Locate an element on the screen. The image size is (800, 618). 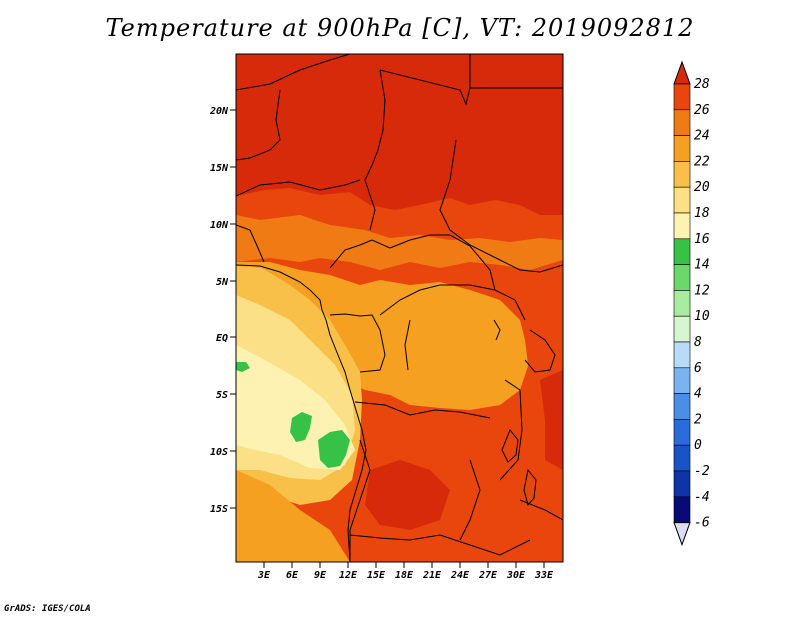
colorbar-label: 16 is located at coordinates (702, 239).